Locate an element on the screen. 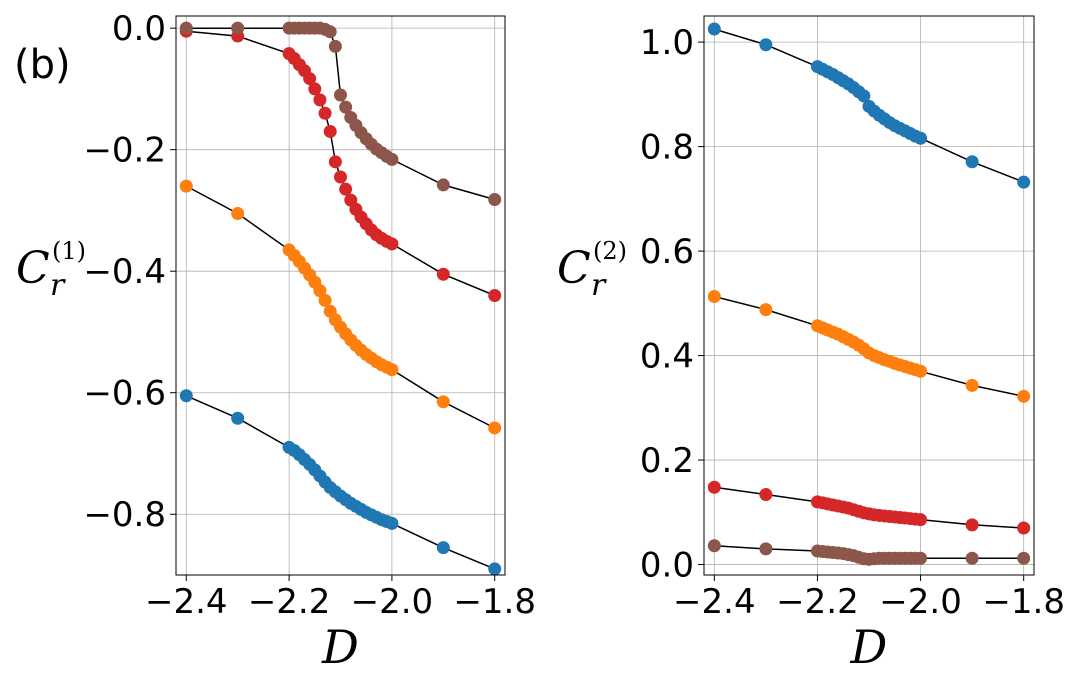 The width and height of the screenshot is (1076, 686). chart-1-ytick-label-0: 0.0 is located at coordinates (667, 566).